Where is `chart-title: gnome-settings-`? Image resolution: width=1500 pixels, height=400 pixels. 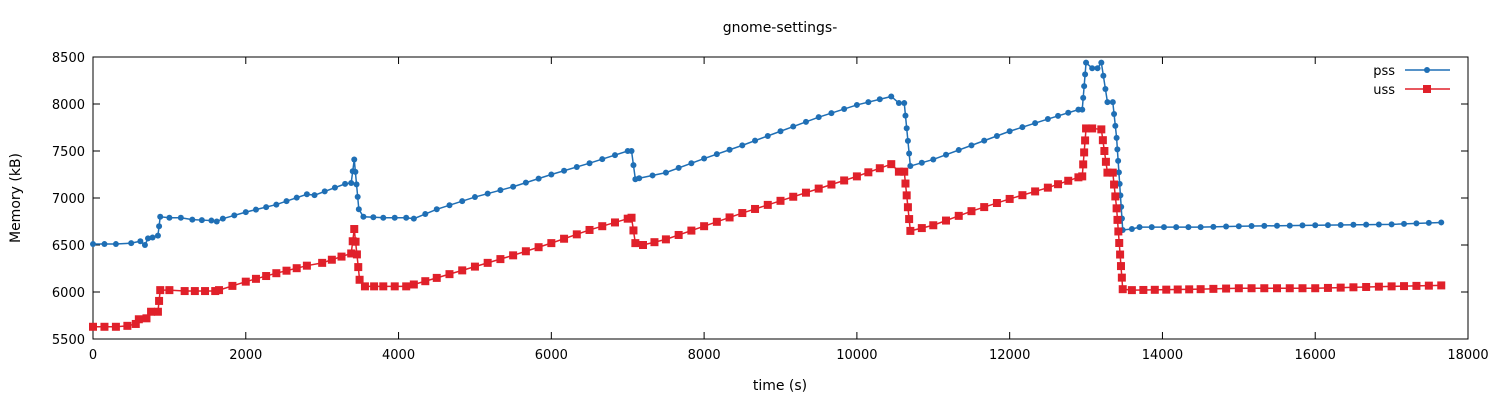
chart-title: gnome-settings- is located at coordinates (780, 28).